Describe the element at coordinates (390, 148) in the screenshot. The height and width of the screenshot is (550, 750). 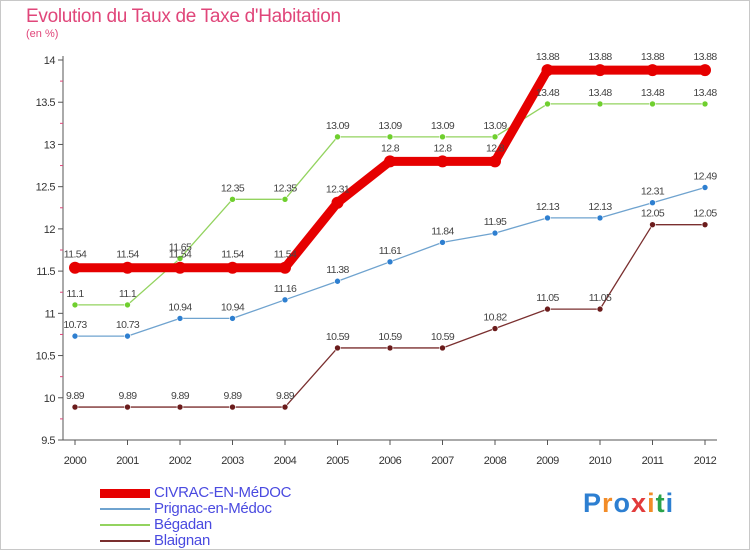
I see `data-label: 12.8` at that location.